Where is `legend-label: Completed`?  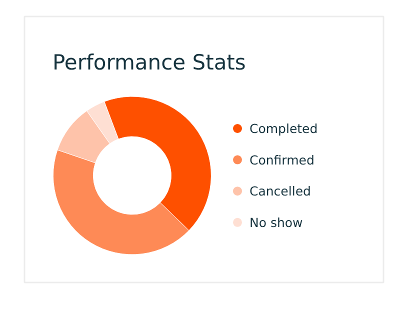 legend-label: Completed is located at coordinates (284, 128).